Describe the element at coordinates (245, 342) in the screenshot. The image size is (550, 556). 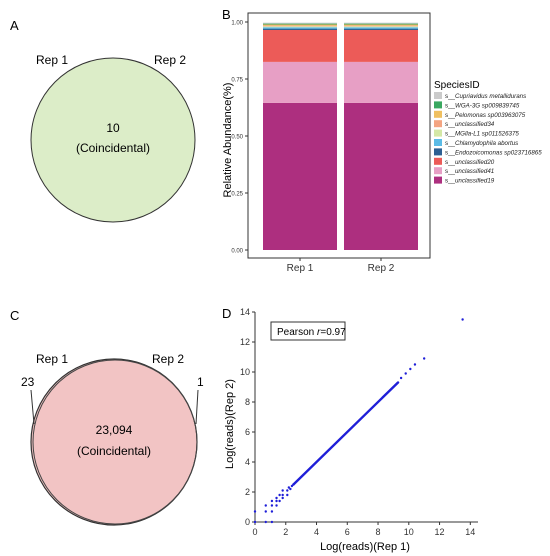
I see `scatter-y-tick-label: 12` at that location.